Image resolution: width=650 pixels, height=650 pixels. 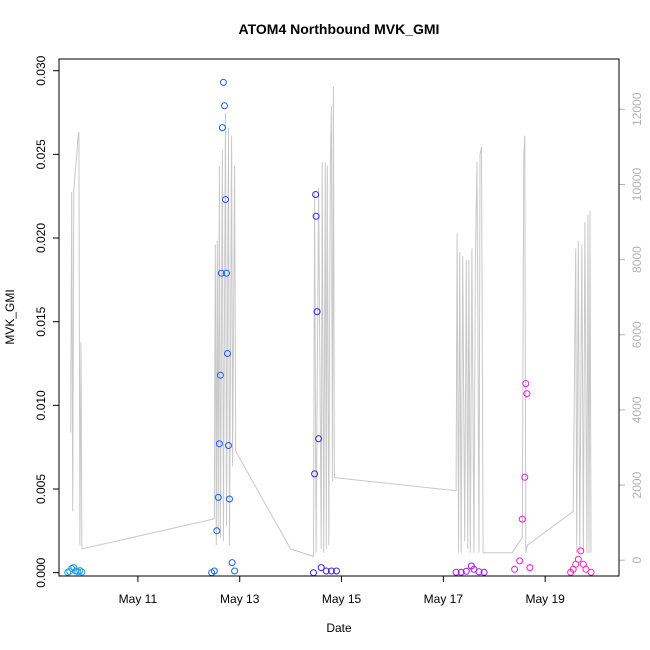 What do you see at coordinates (240, 599) in the screenshot?
I see `x-tick-label: May 13` at bounding box center [240, 599].